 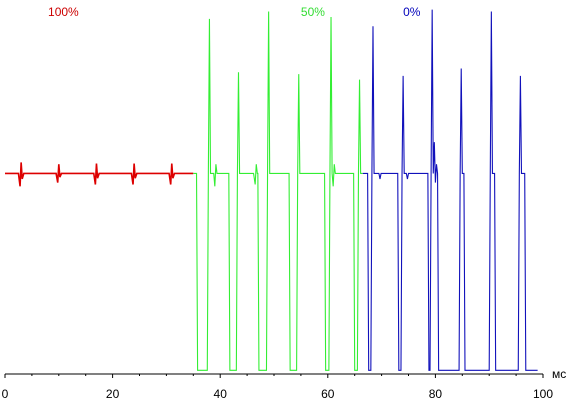 What do you see at coordinates (63, 12) in the screenshot?
I see `series-label-100%: 100%` at bounding box center [63, 12].